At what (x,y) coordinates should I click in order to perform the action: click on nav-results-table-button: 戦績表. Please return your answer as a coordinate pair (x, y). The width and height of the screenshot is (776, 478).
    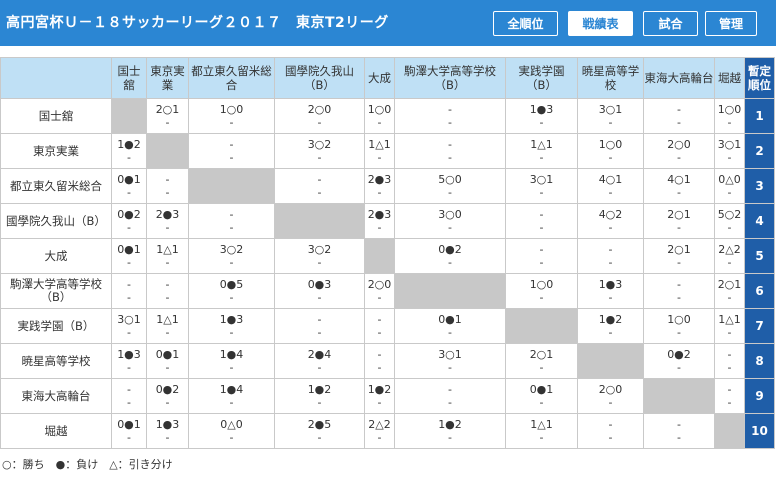
    Looking at the image, I should click on (600, 23).